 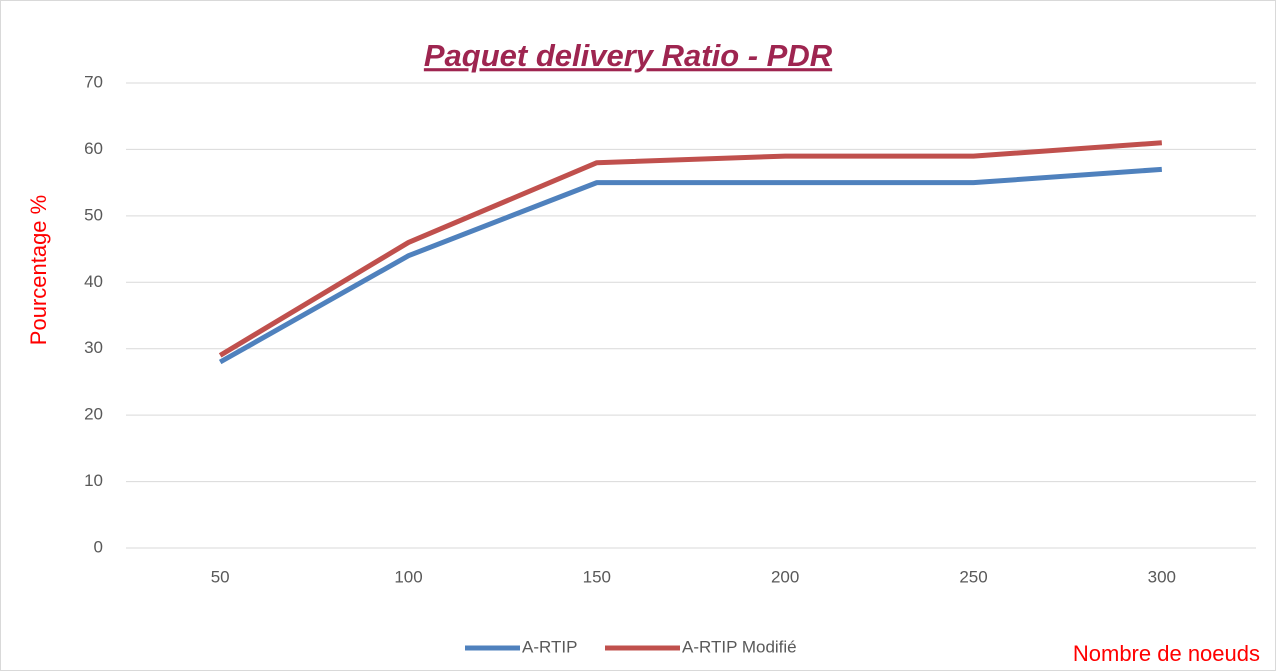 What do you see at coordinates (93, 214) in the screenshot?
I see `y-tick-label: 50` at bounding box center [93, 214].